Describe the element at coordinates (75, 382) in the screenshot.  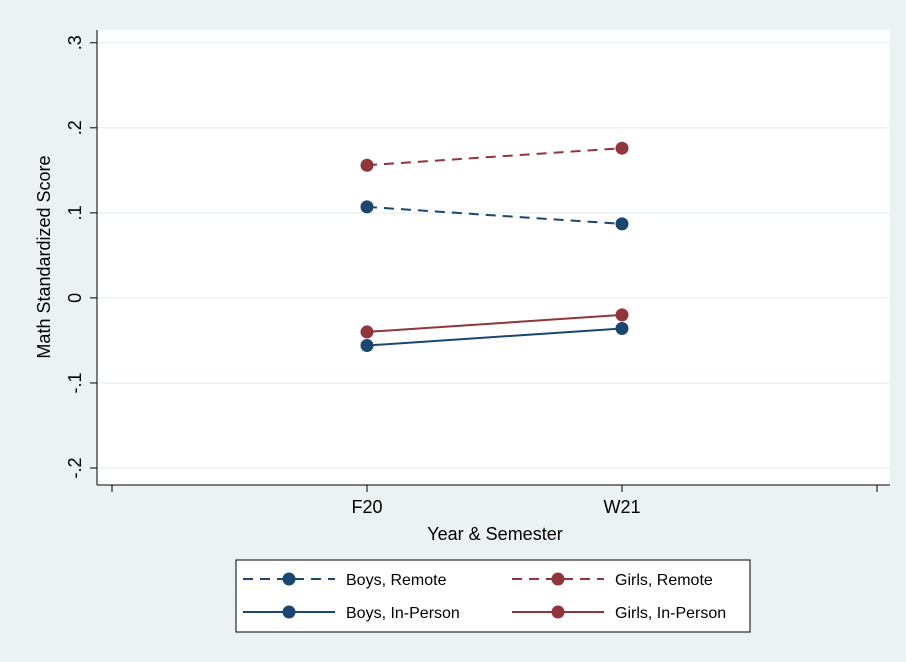
I see `y-tick-label: -.1` at that location.